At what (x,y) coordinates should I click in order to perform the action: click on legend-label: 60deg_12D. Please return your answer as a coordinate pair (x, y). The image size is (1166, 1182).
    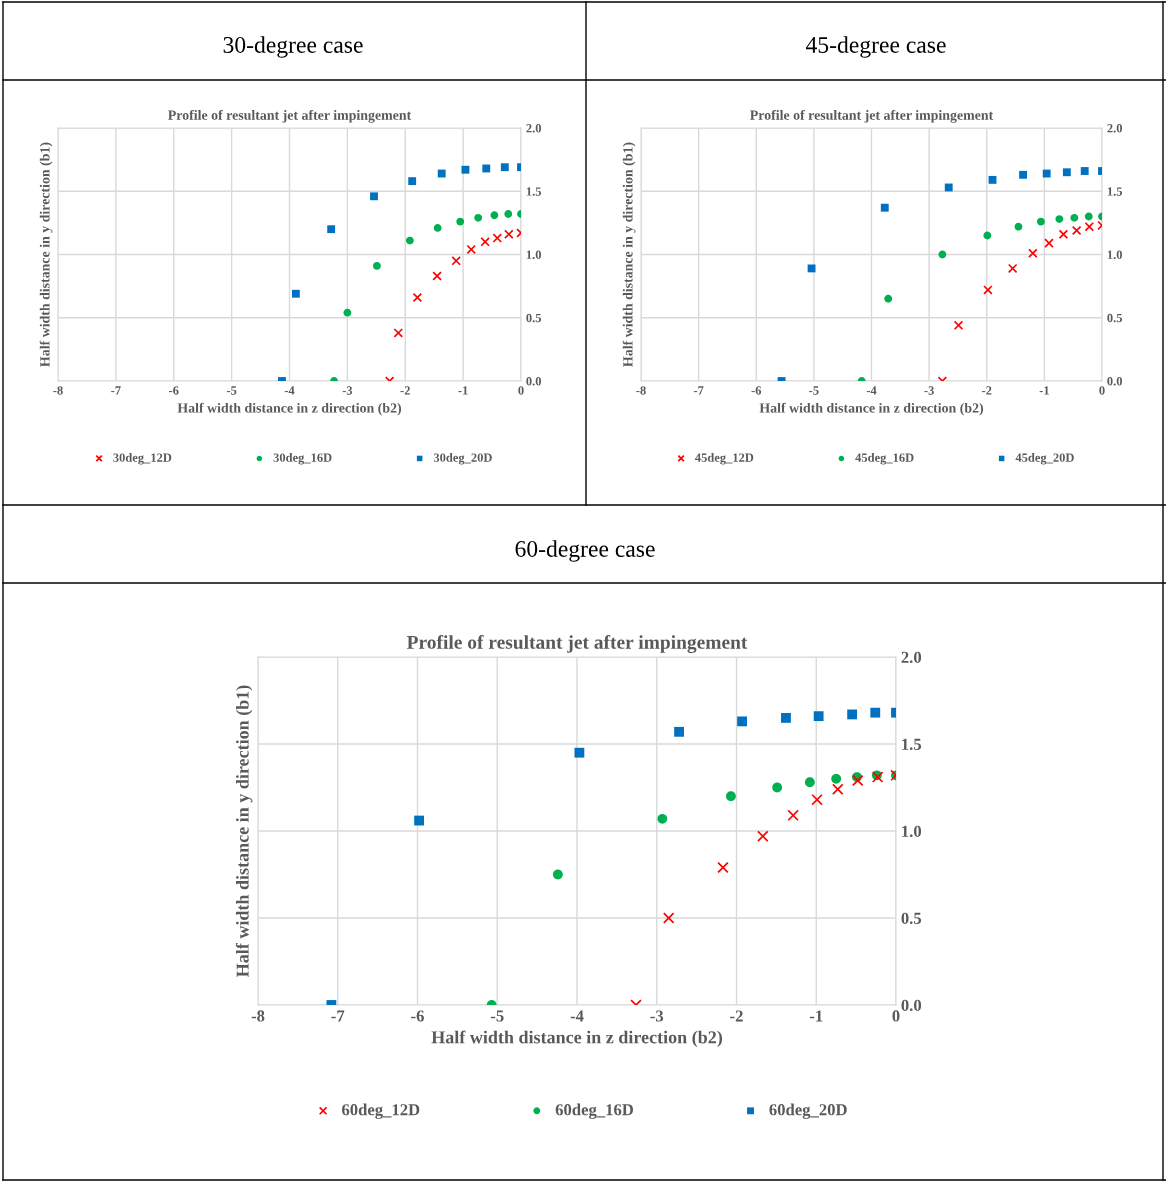
    Looking at the image, I should click on (381, 1111).